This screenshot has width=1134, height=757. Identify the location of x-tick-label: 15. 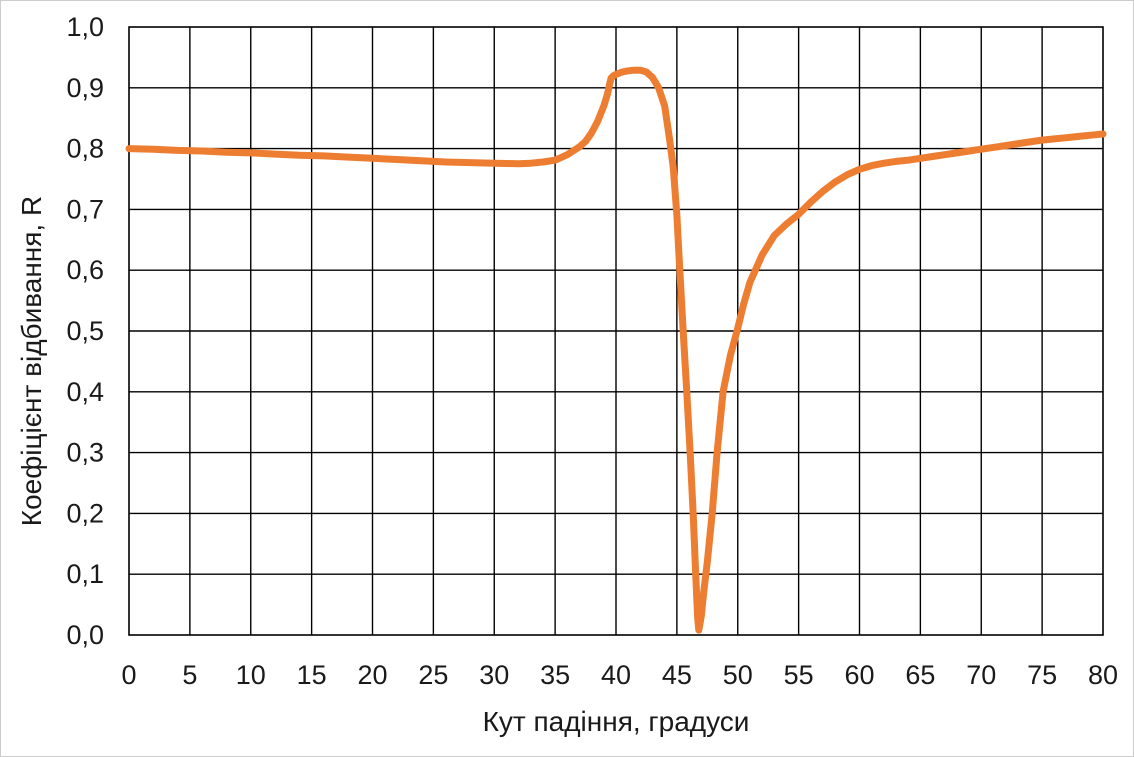
(312, 675).